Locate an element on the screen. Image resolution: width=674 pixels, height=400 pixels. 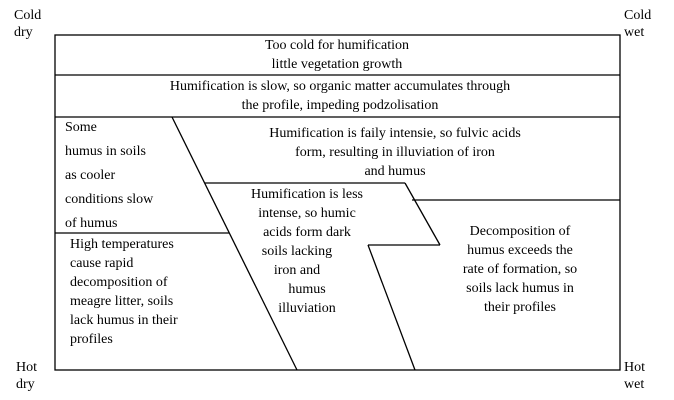
region-text: conditions slow is located at coordinates (109, 199).